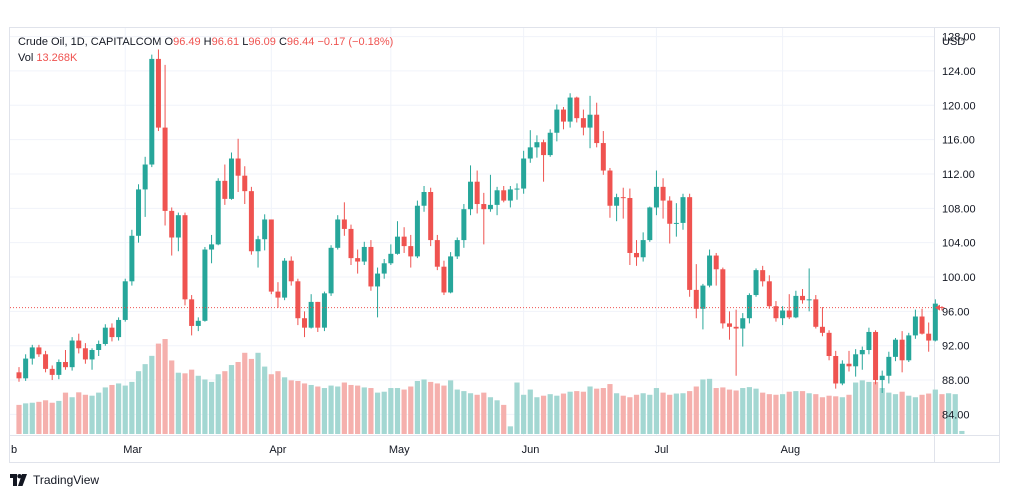 Image resolution: width=1012 pixels, height=498 pixels. Describe the element at coordinates (225, 42) in the screenshot. I see `high-value: 96.61` at that location.